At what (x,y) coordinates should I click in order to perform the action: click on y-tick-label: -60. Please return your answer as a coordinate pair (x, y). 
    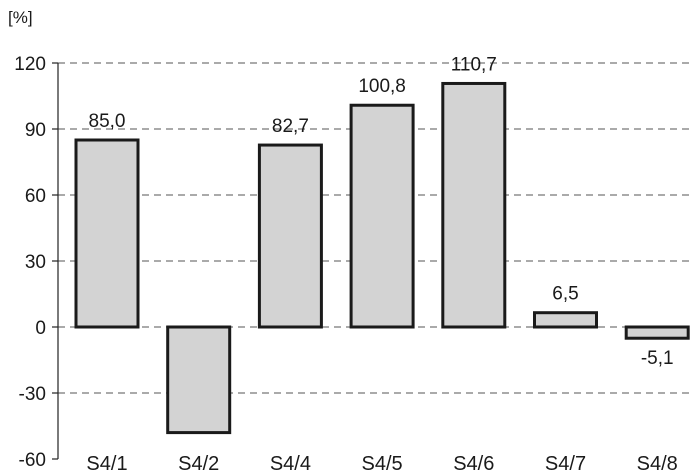
    Looking at the image, I should click on (32, 460).